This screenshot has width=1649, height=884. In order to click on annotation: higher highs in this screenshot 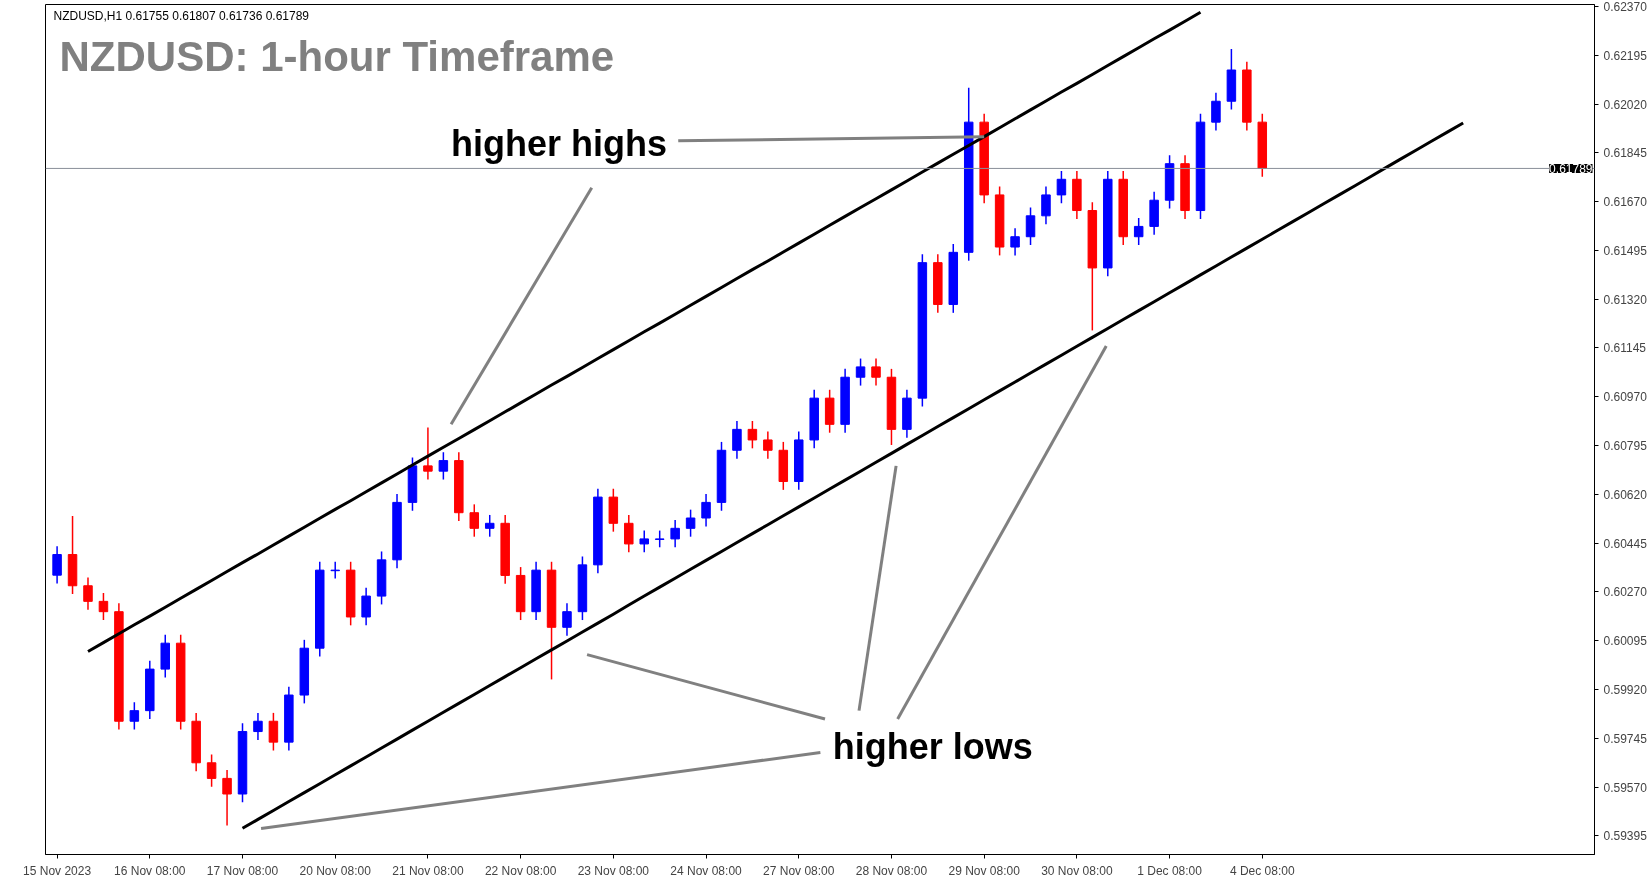, I will do `click(559, 143)`.